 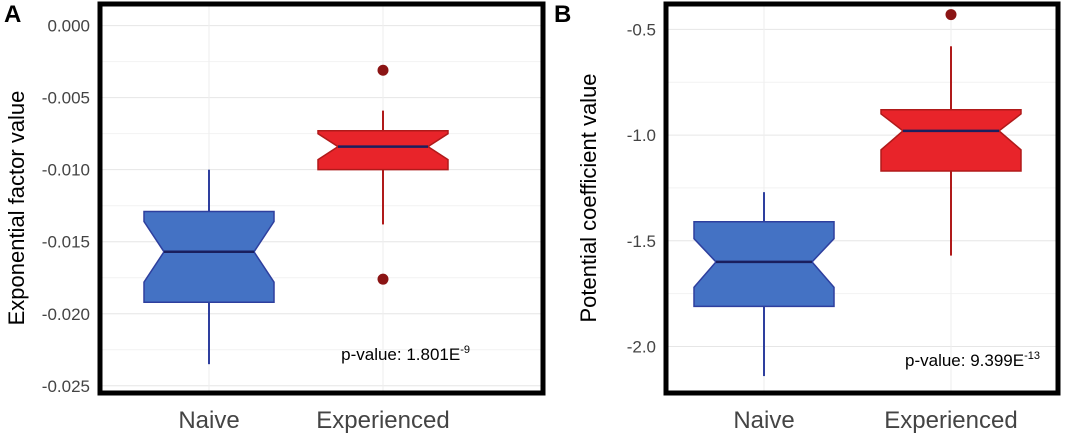 I want to click on panel-a-y-tick-label: -0.025, so click(x=66, y=386).